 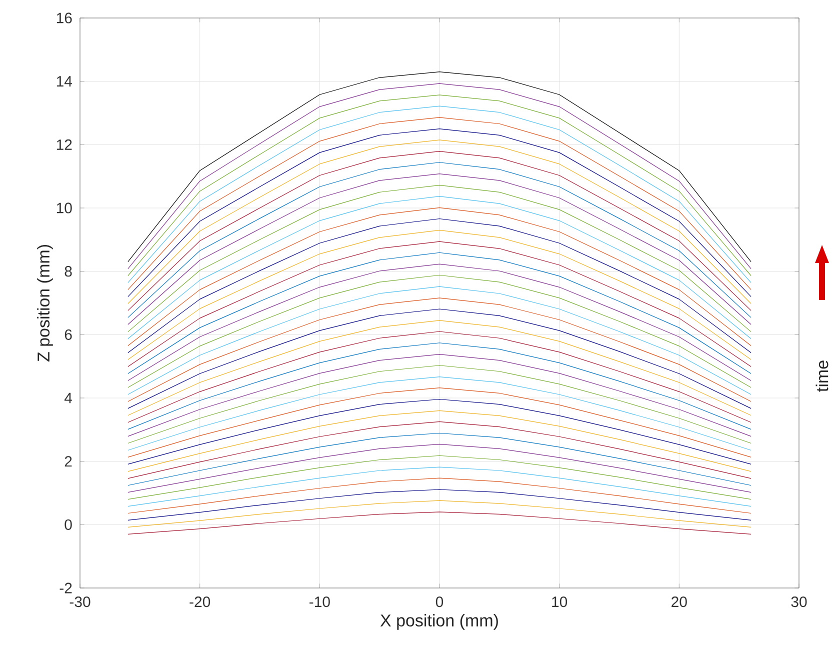 I want to click on y-tick-label: 8, so click(x=68, y=271).